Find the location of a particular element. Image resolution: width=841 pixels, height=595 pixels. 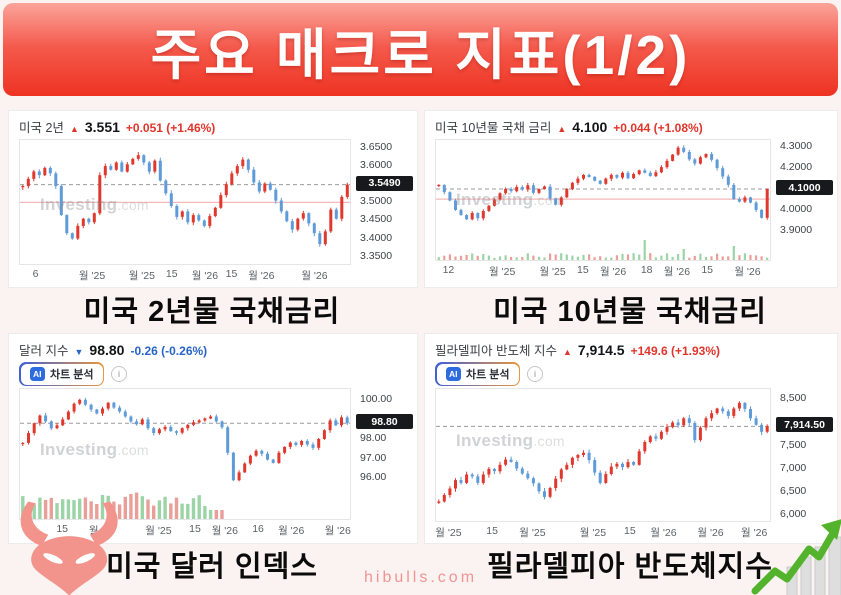

site-url: hibulls.com is located at coordinates (420, 577).